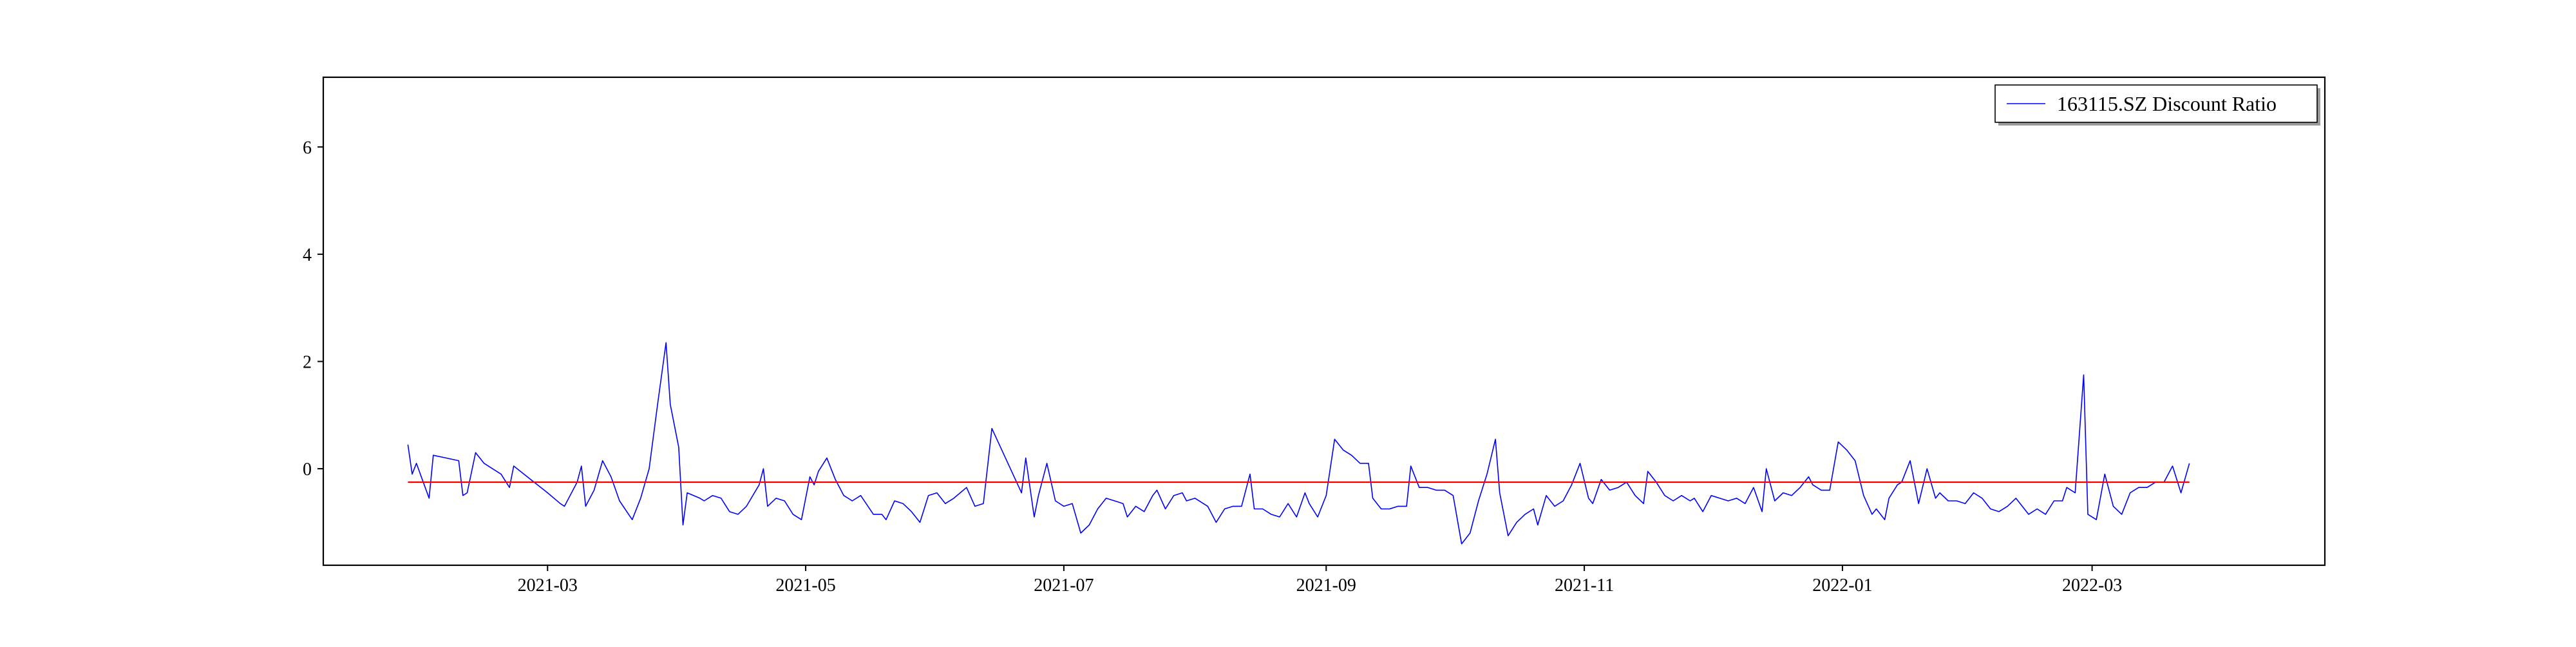 The width and height of the screenshot is (2576, 647). What do you see at coordinates (1326, 585) in the screenshot?
I see `x-tick-label-3: 2021-09` at bounding box center [1326, 585].